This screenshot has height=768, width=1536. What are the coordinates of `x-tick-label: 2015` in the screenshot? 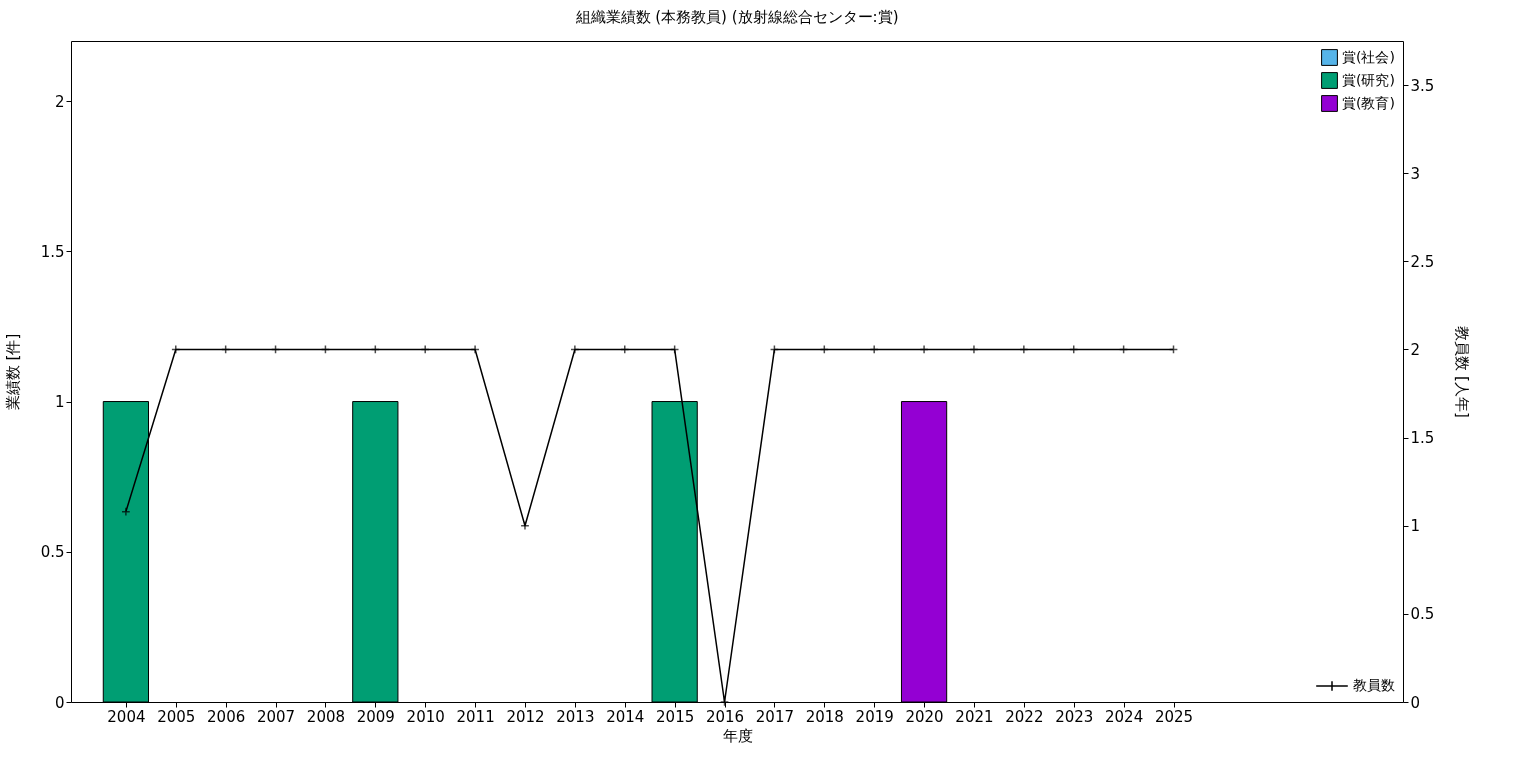 It's located at (675, 716).